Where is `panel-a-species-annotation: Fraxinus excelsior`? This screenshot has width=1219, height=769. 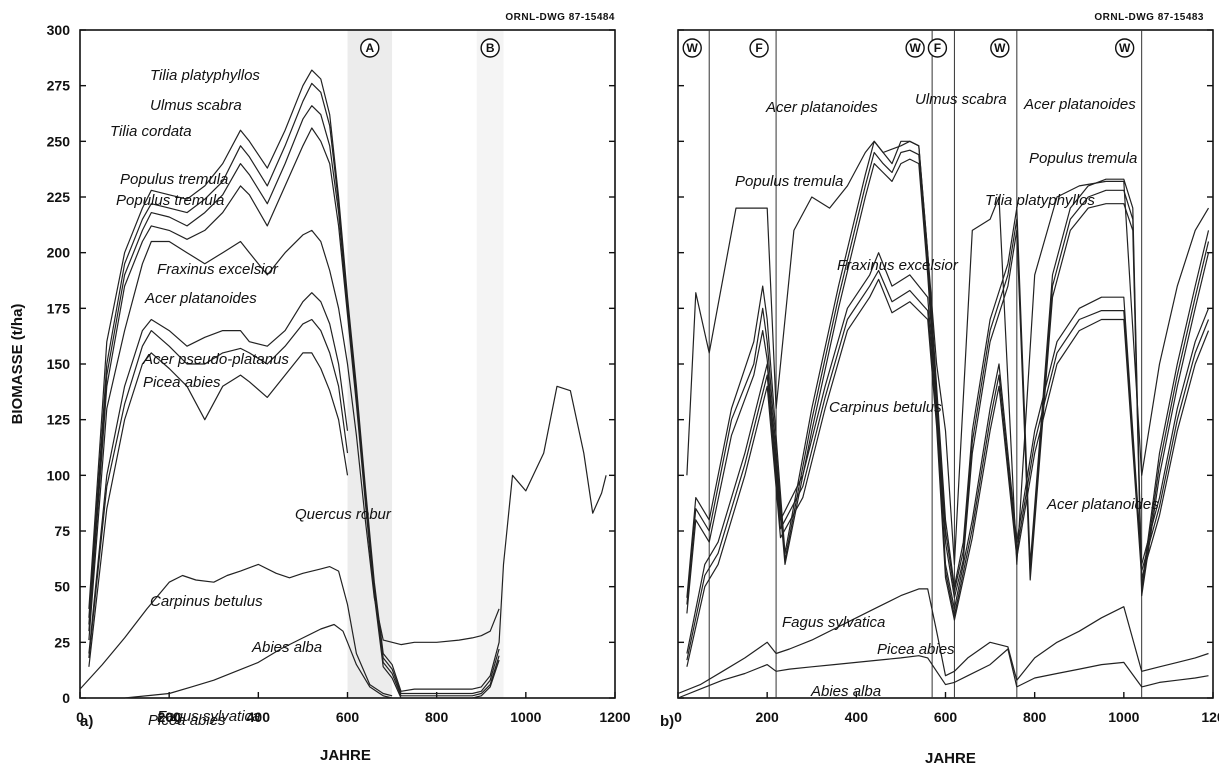 panel-a-species-annotation: Fraxinus excelsior is located at coordinates (218, 269).